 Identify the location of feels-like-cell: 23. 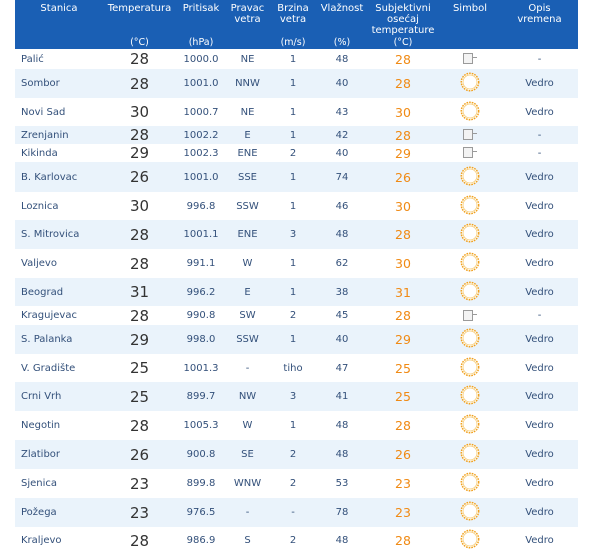
(403, 512).